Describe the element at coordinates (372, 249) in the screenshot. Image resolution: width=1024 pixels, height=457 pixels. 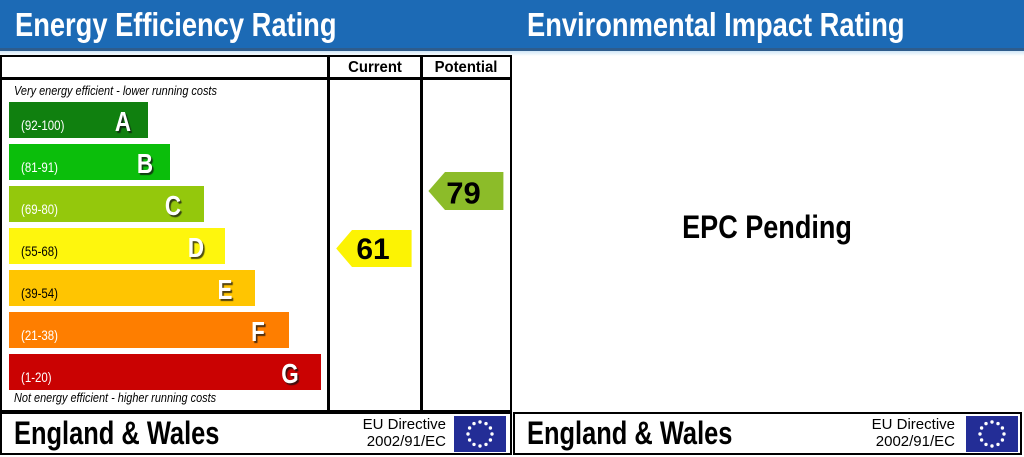
I see `svg-text: 61` at that location.